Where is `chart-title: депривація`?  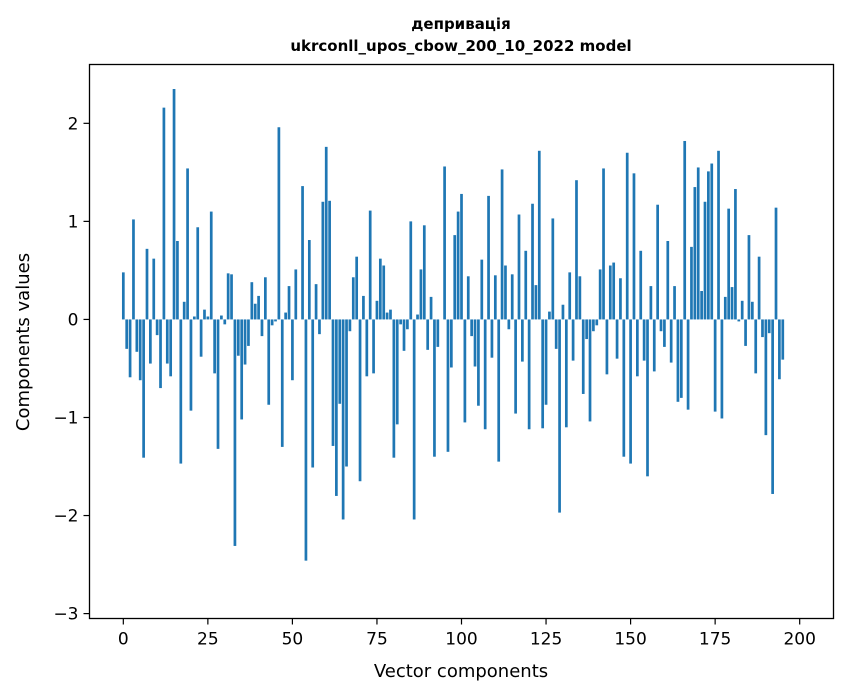
chart-title: депривація is located at coordinates (460, 24).